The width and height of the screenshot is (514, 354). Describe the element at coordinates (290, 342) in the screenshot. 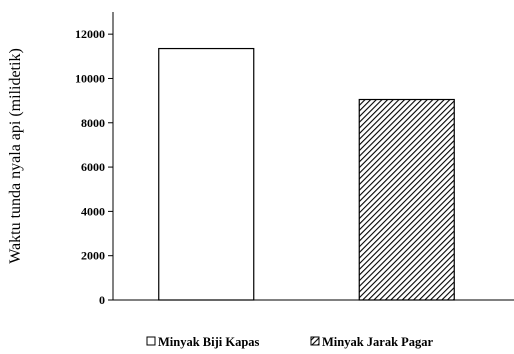

I see `legend: Minyak Biji Kapas Minyak Jarak Pagar` at that location.